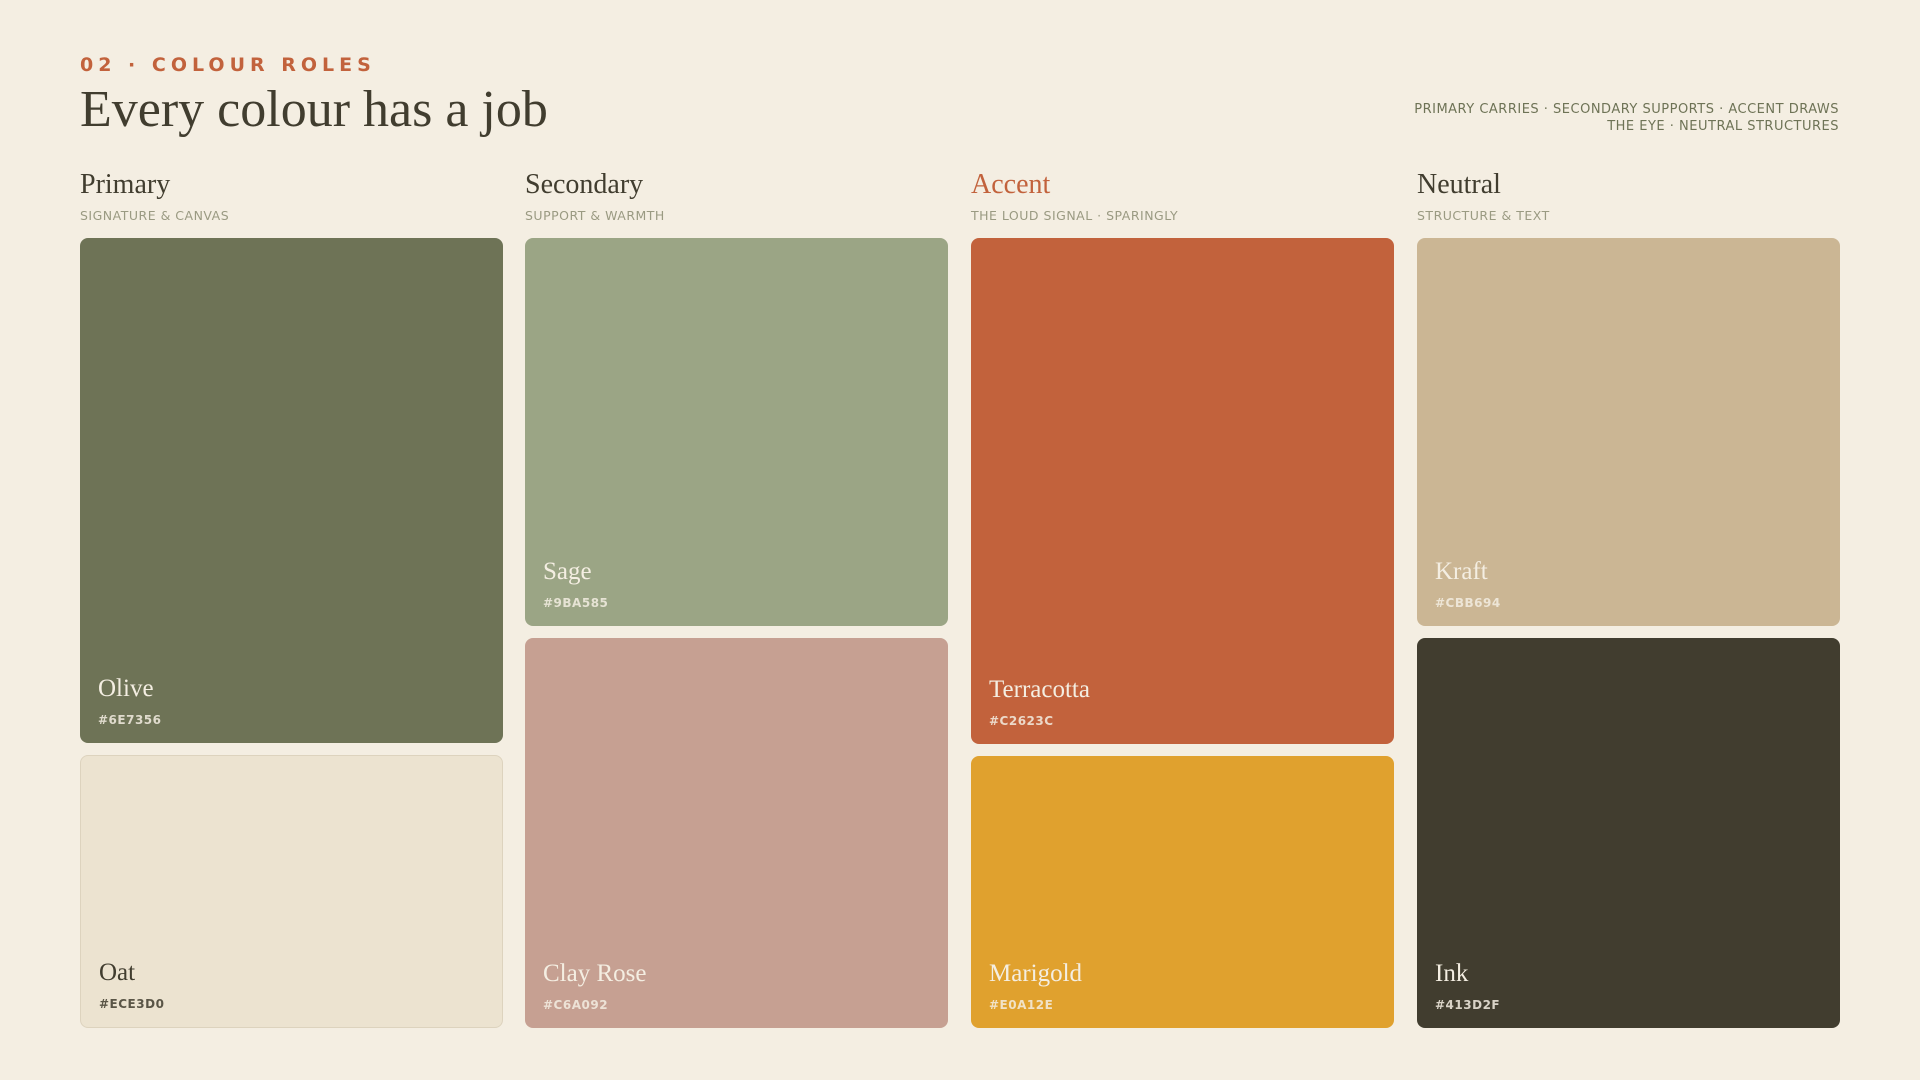  What do you see at coordinates (1628, 432) in the screenshot?
I see `swatch: Kraft #CBB694` at bounding box center [1628, 432].